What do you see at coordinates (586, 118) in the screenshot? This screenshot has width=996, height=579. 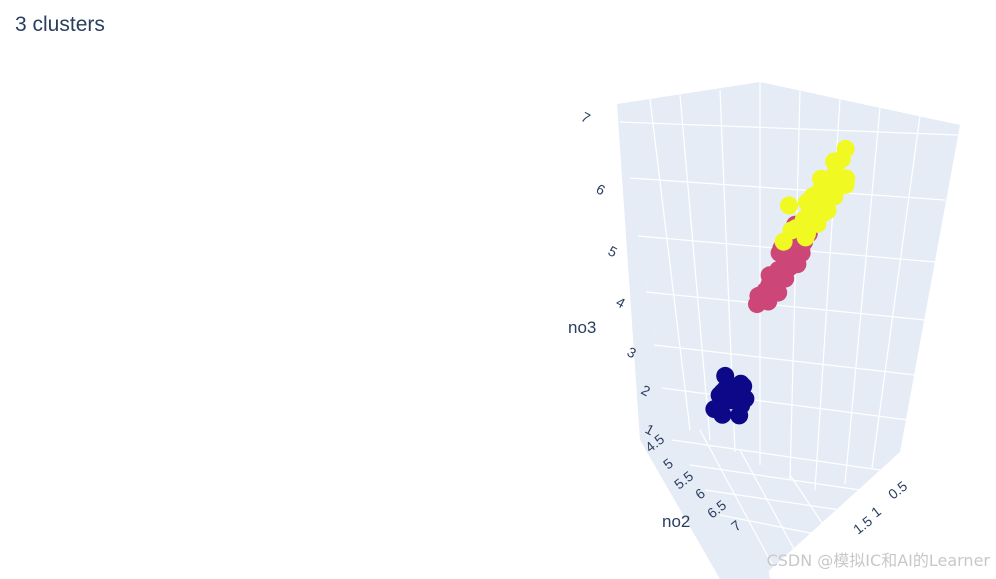 I see `z-tick-label: 7` at bounding box center [586, 118].